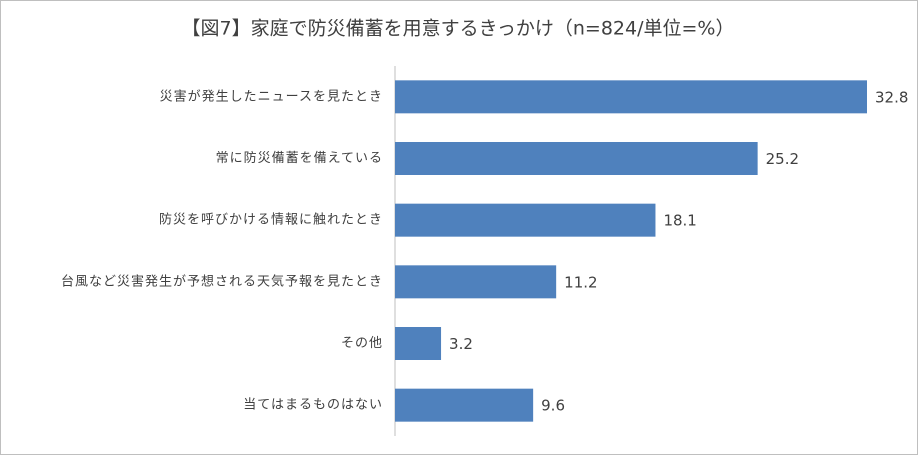  I want to click on value-label: 32.8, so click(891, 97).